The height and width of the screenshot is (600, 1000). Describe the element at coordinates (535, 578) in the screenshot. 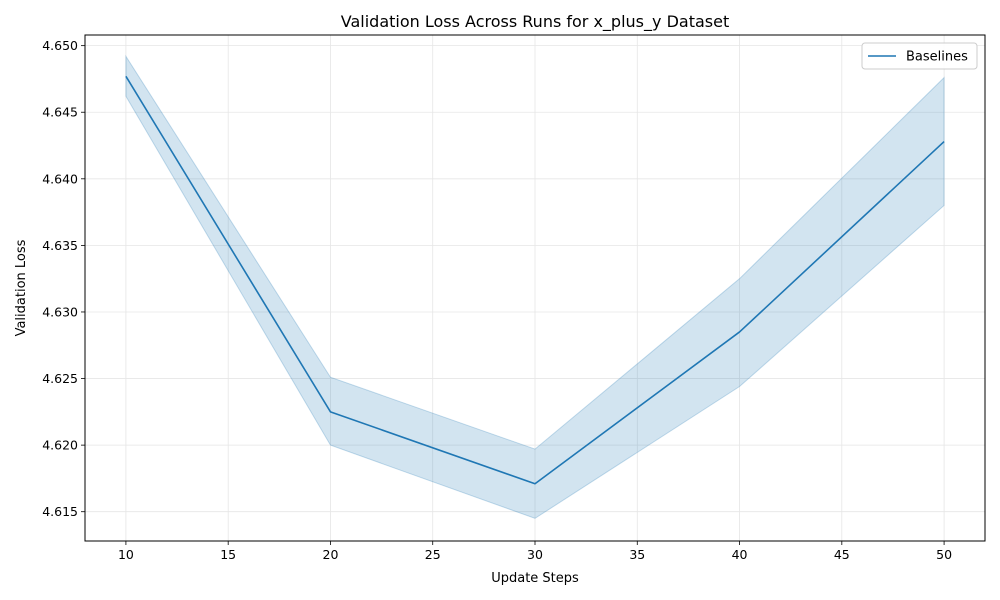

I see `x-axis-label: Update Steps` at that location.